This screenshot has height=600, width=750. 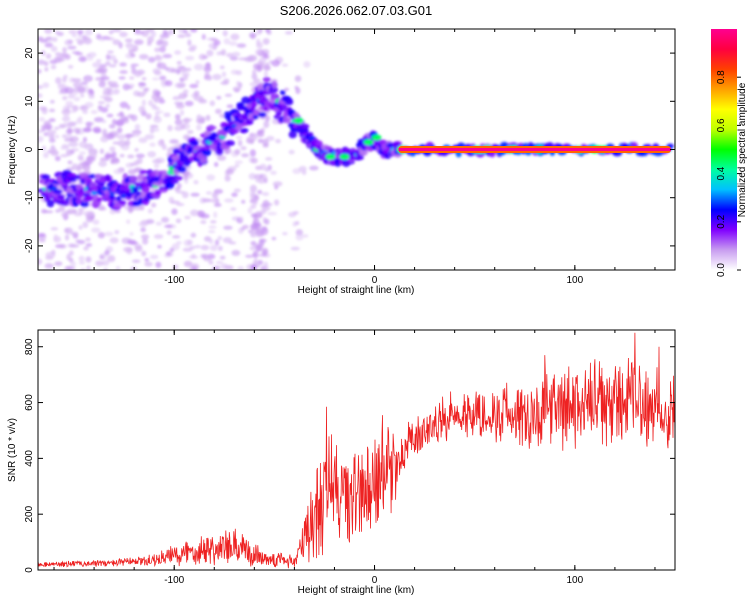 I want to click on snr-x-label: Height of straight line (km), so click(x=356, y=590).